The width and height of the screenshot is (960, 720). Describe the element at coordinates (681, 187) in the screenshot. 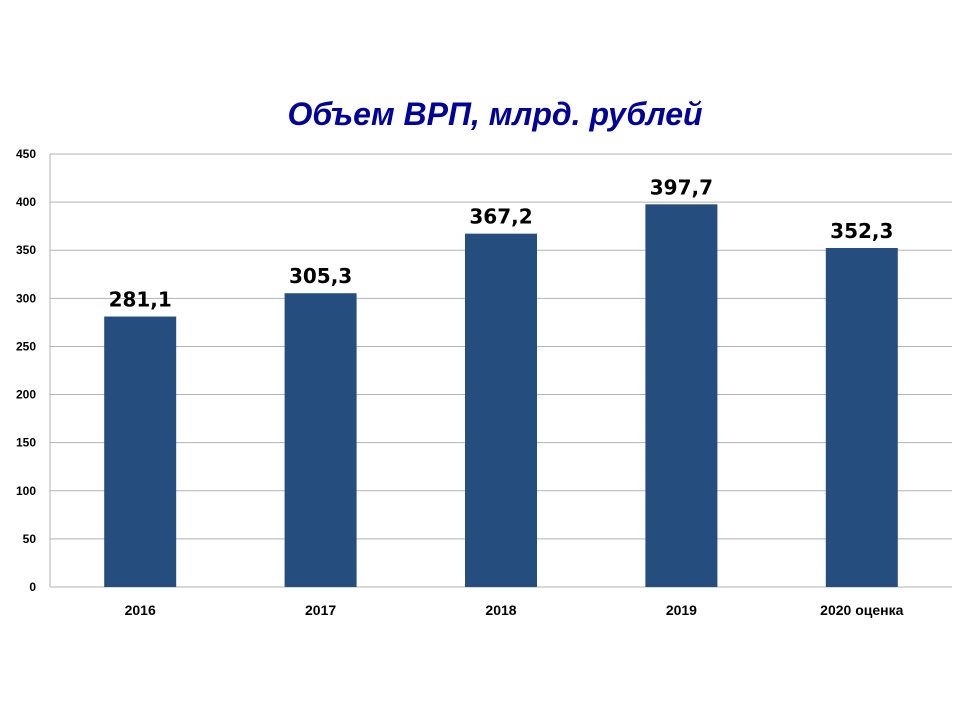

I see `data-label: 397,7` at that location.